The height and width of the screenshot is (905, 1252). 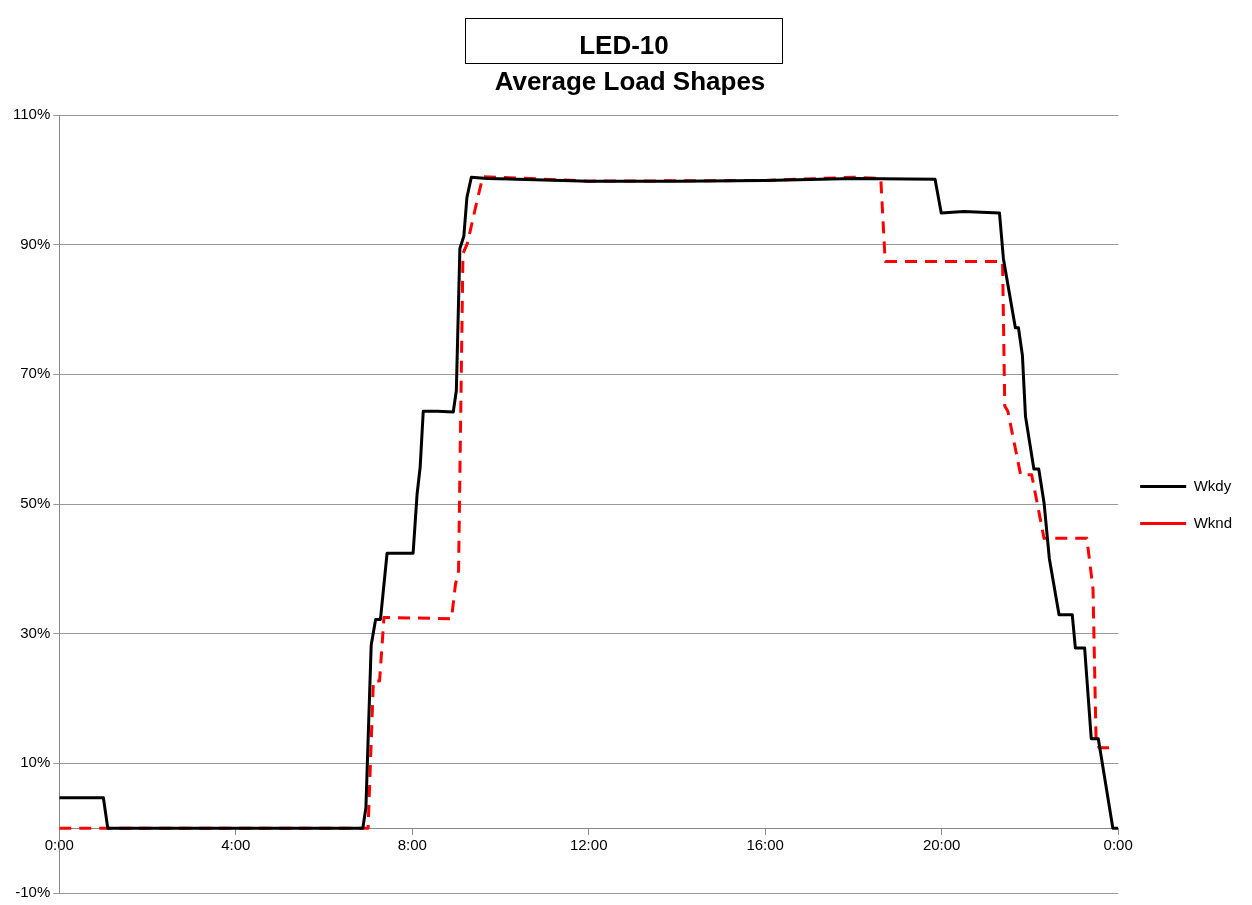 I want to click on x-tick-label: 8:00, so click(x=412, y=845).